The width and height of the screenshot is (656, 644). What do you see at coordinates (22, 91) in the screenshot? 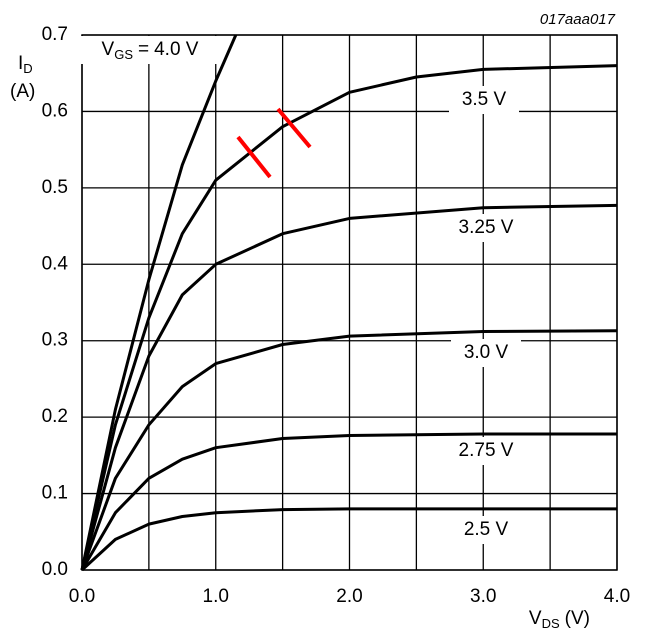
I see `y-axis-unit: (A)` at bounding box center [22, 91].